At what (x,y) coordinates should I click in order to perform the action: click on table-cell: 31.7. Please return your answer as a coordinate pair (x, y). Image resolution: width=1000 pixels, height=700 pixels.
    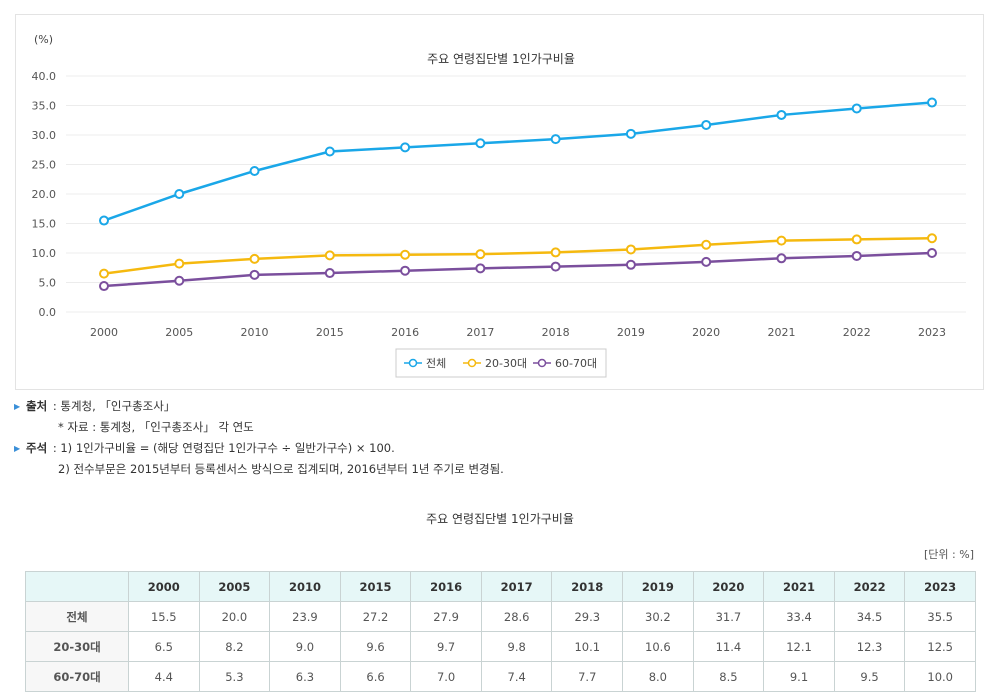
    Looking at the image, I should click on (728, 616).